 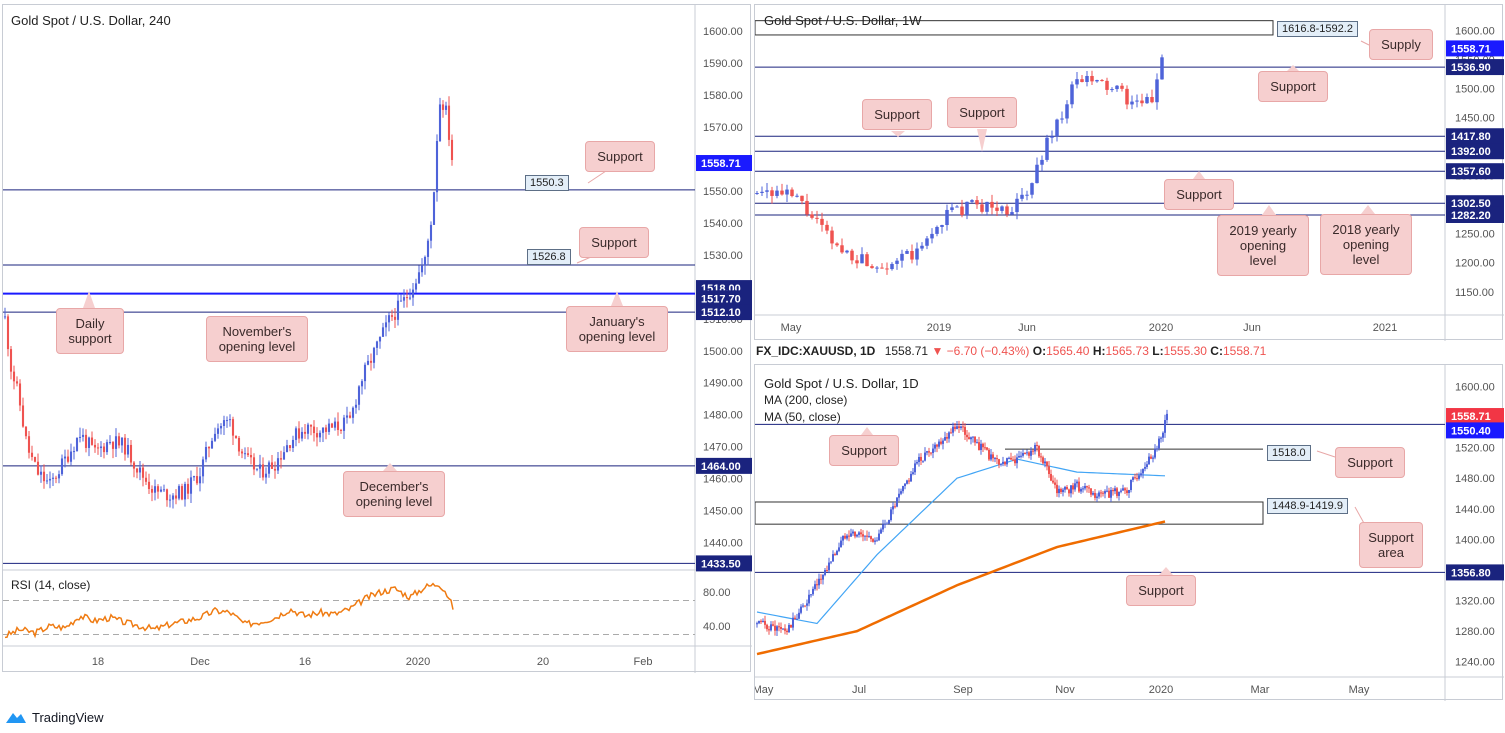 What do you see at coordinates (1366, 244) in the screenshot?
I see `callout-2018-yearly: 2018 yearly opening level` at bounding box center [1366, 244].